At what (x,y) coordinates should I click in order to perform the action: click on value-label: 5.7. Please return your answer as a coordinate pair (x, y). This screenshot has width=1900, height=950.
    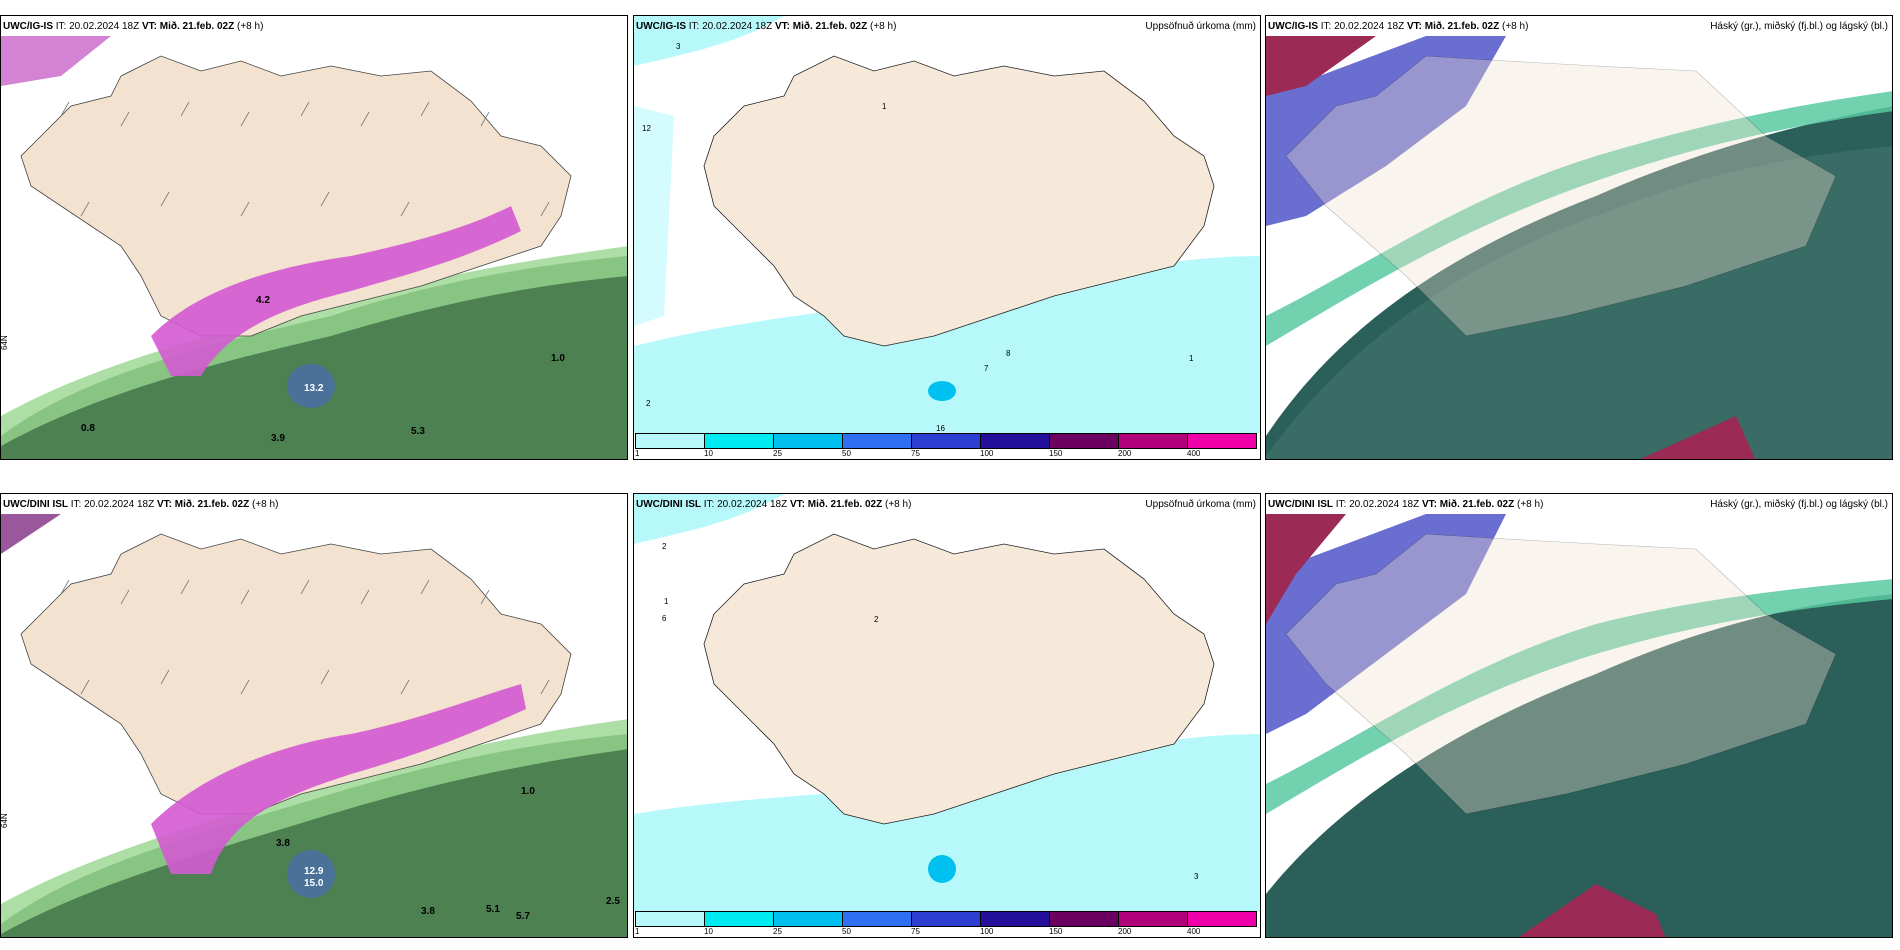
    Looking at the image, I should click on (523, 916).